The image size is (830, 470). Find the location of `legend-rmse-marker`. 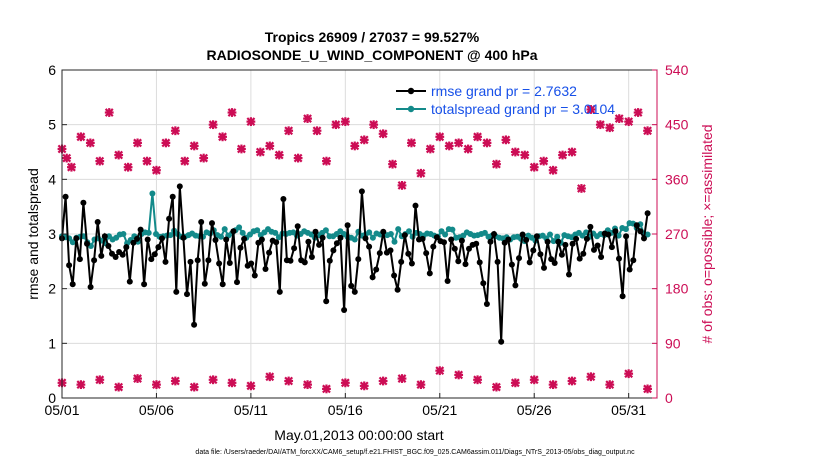

legend-rmse-marker is located at coordinates (411, 91).